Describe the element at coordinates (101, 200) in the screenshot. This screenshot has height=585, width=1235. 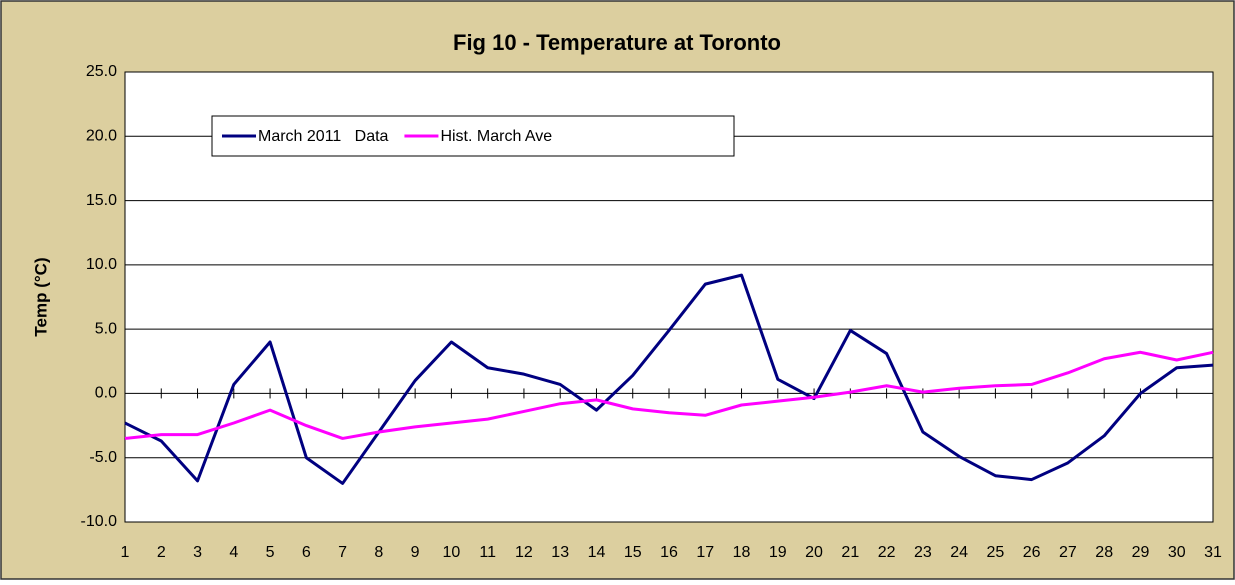
I see `y-tick-label: 15.0` at that location.